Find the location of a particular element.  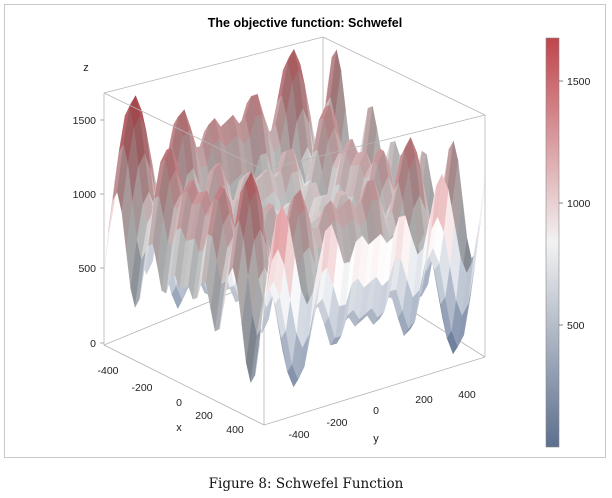

y-tick-label: 400 is located at coordinates (467, 395).